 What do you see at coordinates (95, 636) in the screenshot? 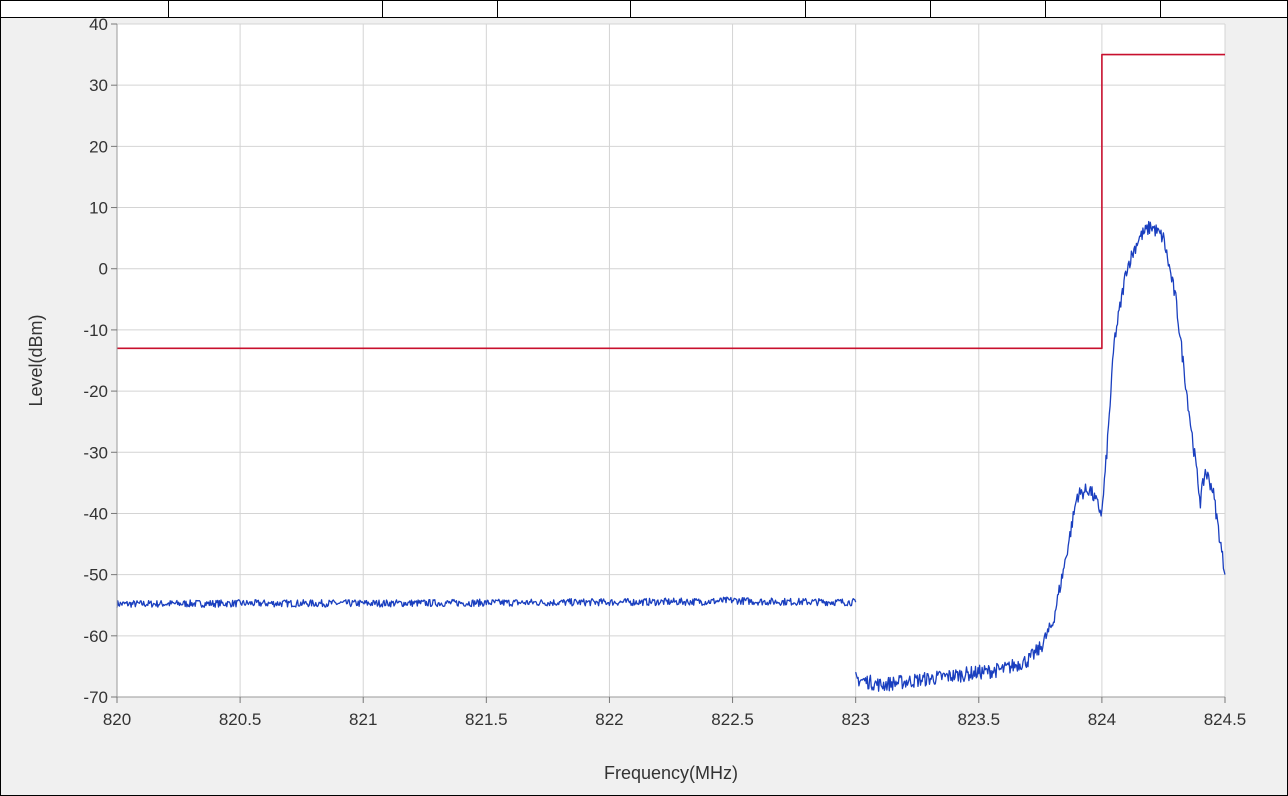
I see `y-tick-label: -60` at bounding box center [95, 636].